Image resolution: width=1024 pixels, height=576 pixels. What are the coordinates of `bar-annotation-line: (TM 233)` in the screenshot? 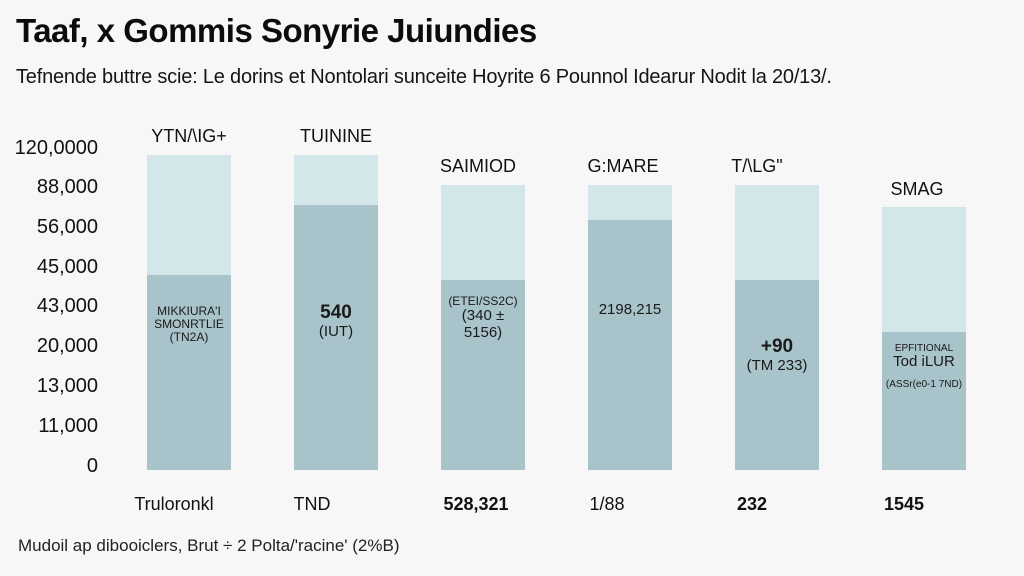 It's located at (777, 365).